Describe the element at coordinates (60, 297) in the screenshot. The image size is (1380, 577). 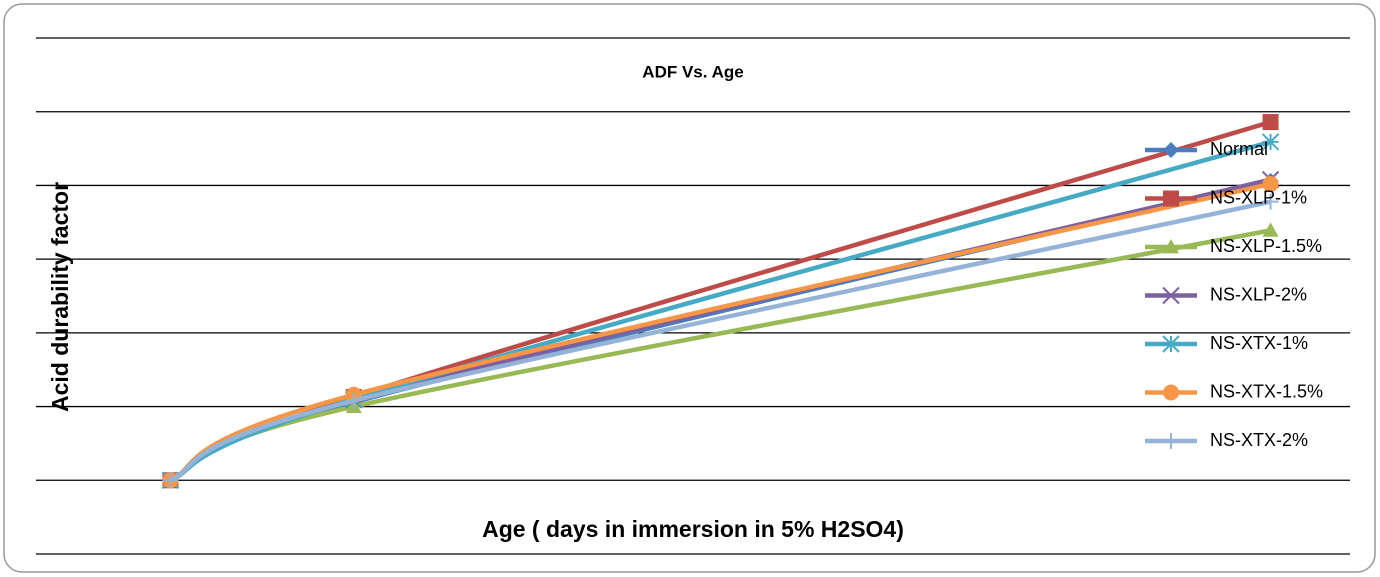
I see `y-axis-label: Acid durability factor` at that location.